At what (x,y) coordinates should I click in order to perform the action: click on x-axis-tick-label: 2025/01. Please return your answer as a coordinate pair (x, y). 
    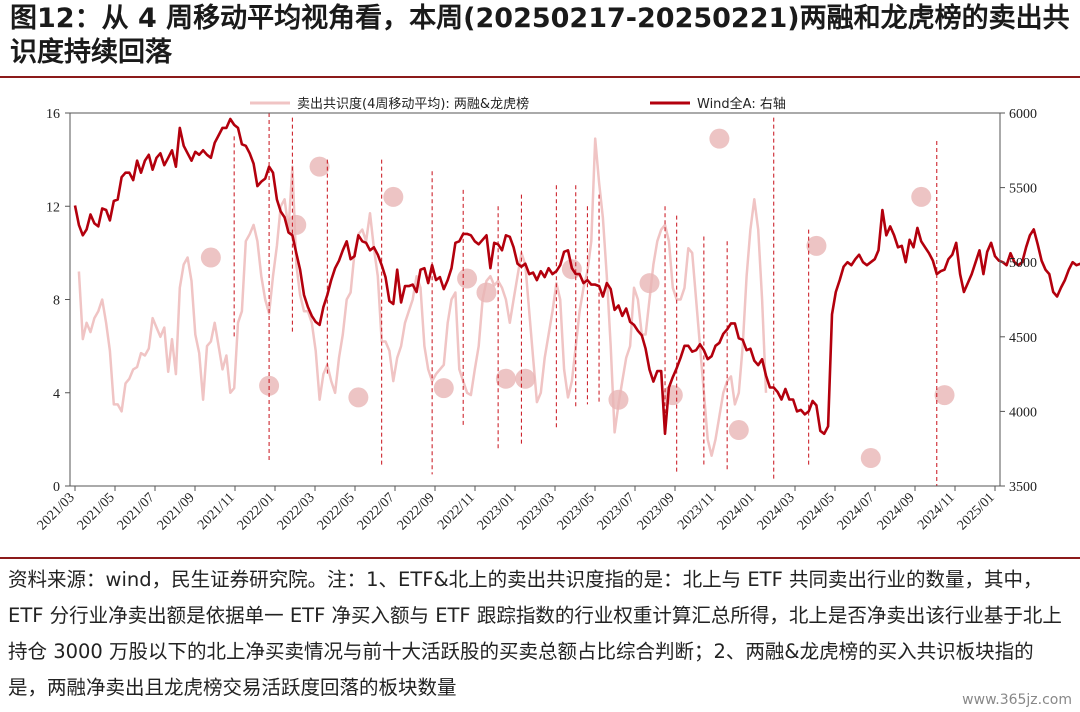
    Looking at the image, I should click on (976, 511).